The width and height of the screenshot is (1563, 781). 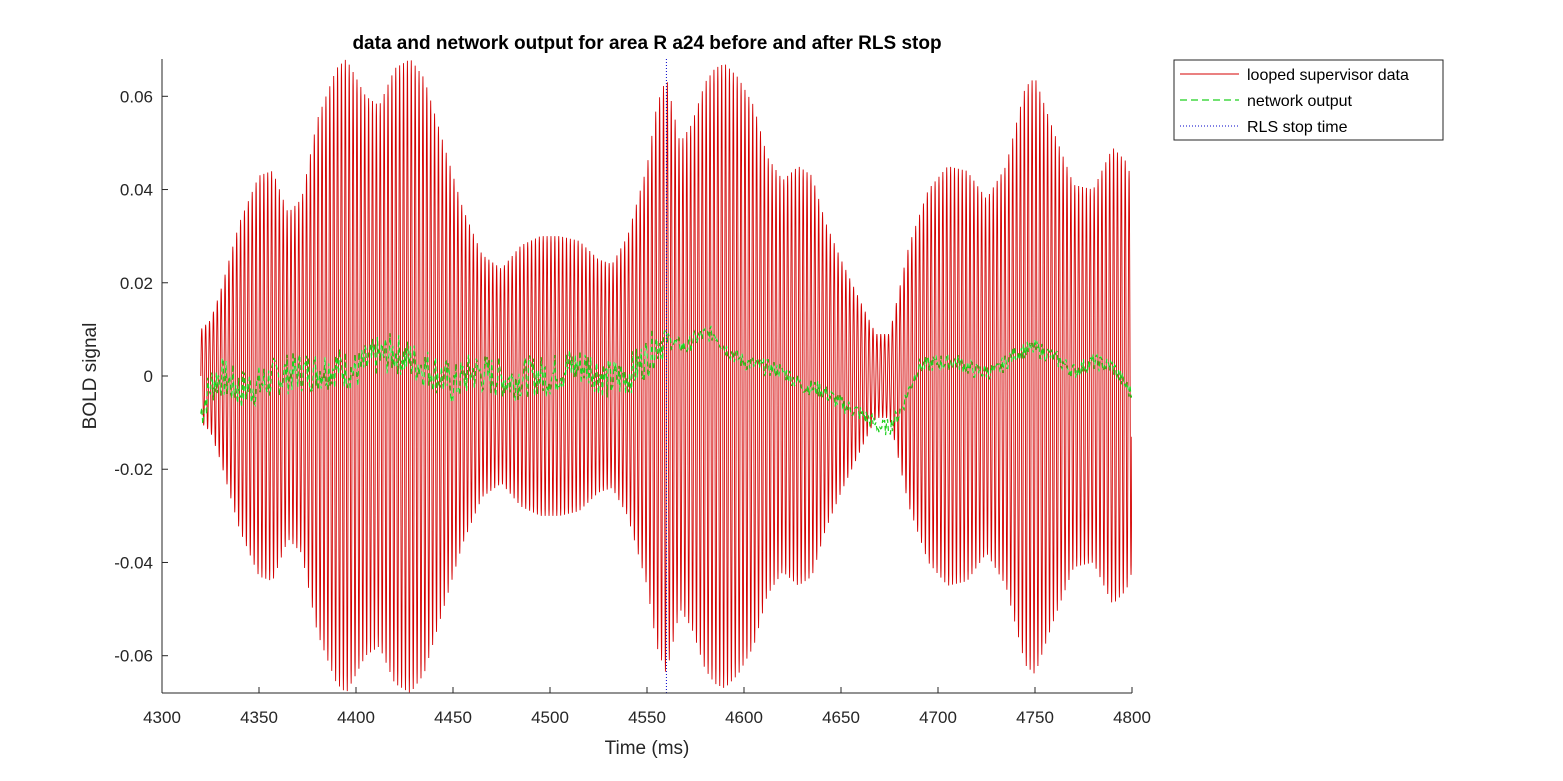 I want to click on y-tick-label: 0.06, so click(x=136, y=96).